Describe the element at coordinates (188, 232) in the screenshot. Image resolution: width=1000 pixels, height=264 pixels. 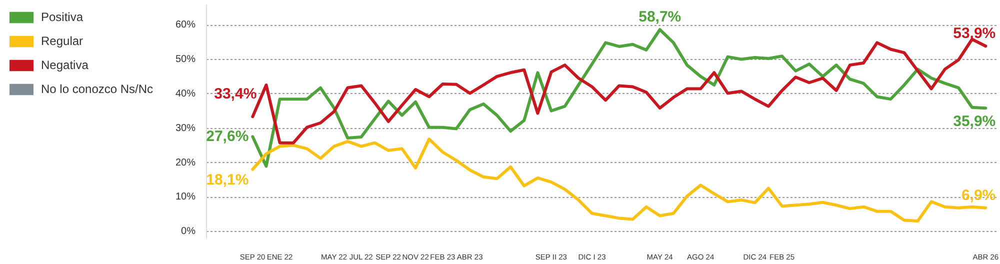
I see `y-tick-label: 0%` at that location.